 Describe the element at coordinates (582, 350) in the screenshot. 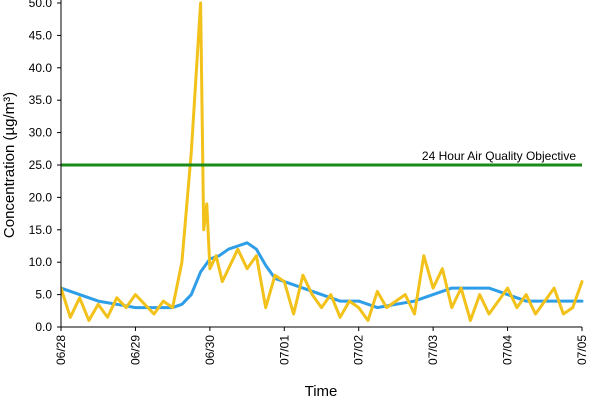

I see `x-tick-label: 07/05` at that location.